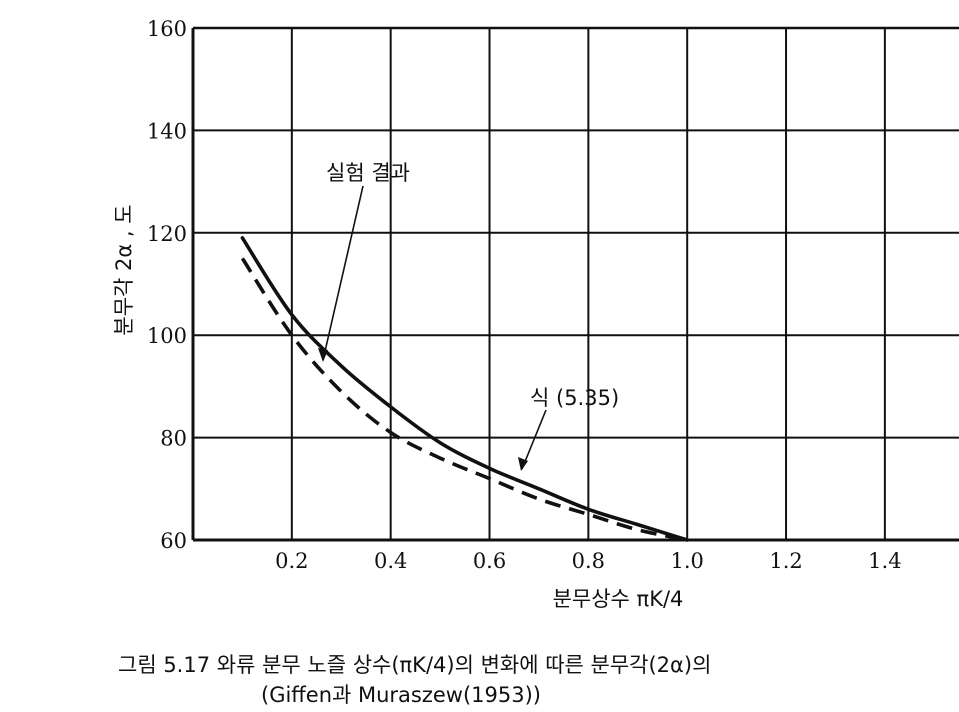  I want to click on x-tick-label: 0.8, so click(588, 561).